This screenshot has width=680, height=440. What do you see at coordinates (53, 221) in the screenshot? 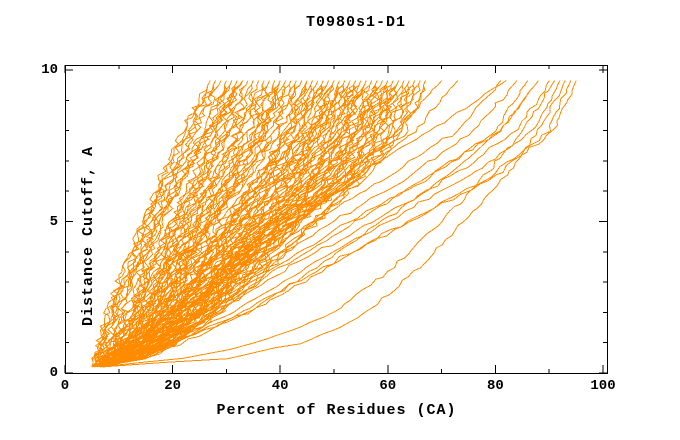
I see `y-tick-label: 5` at bounding box center [53, 221].